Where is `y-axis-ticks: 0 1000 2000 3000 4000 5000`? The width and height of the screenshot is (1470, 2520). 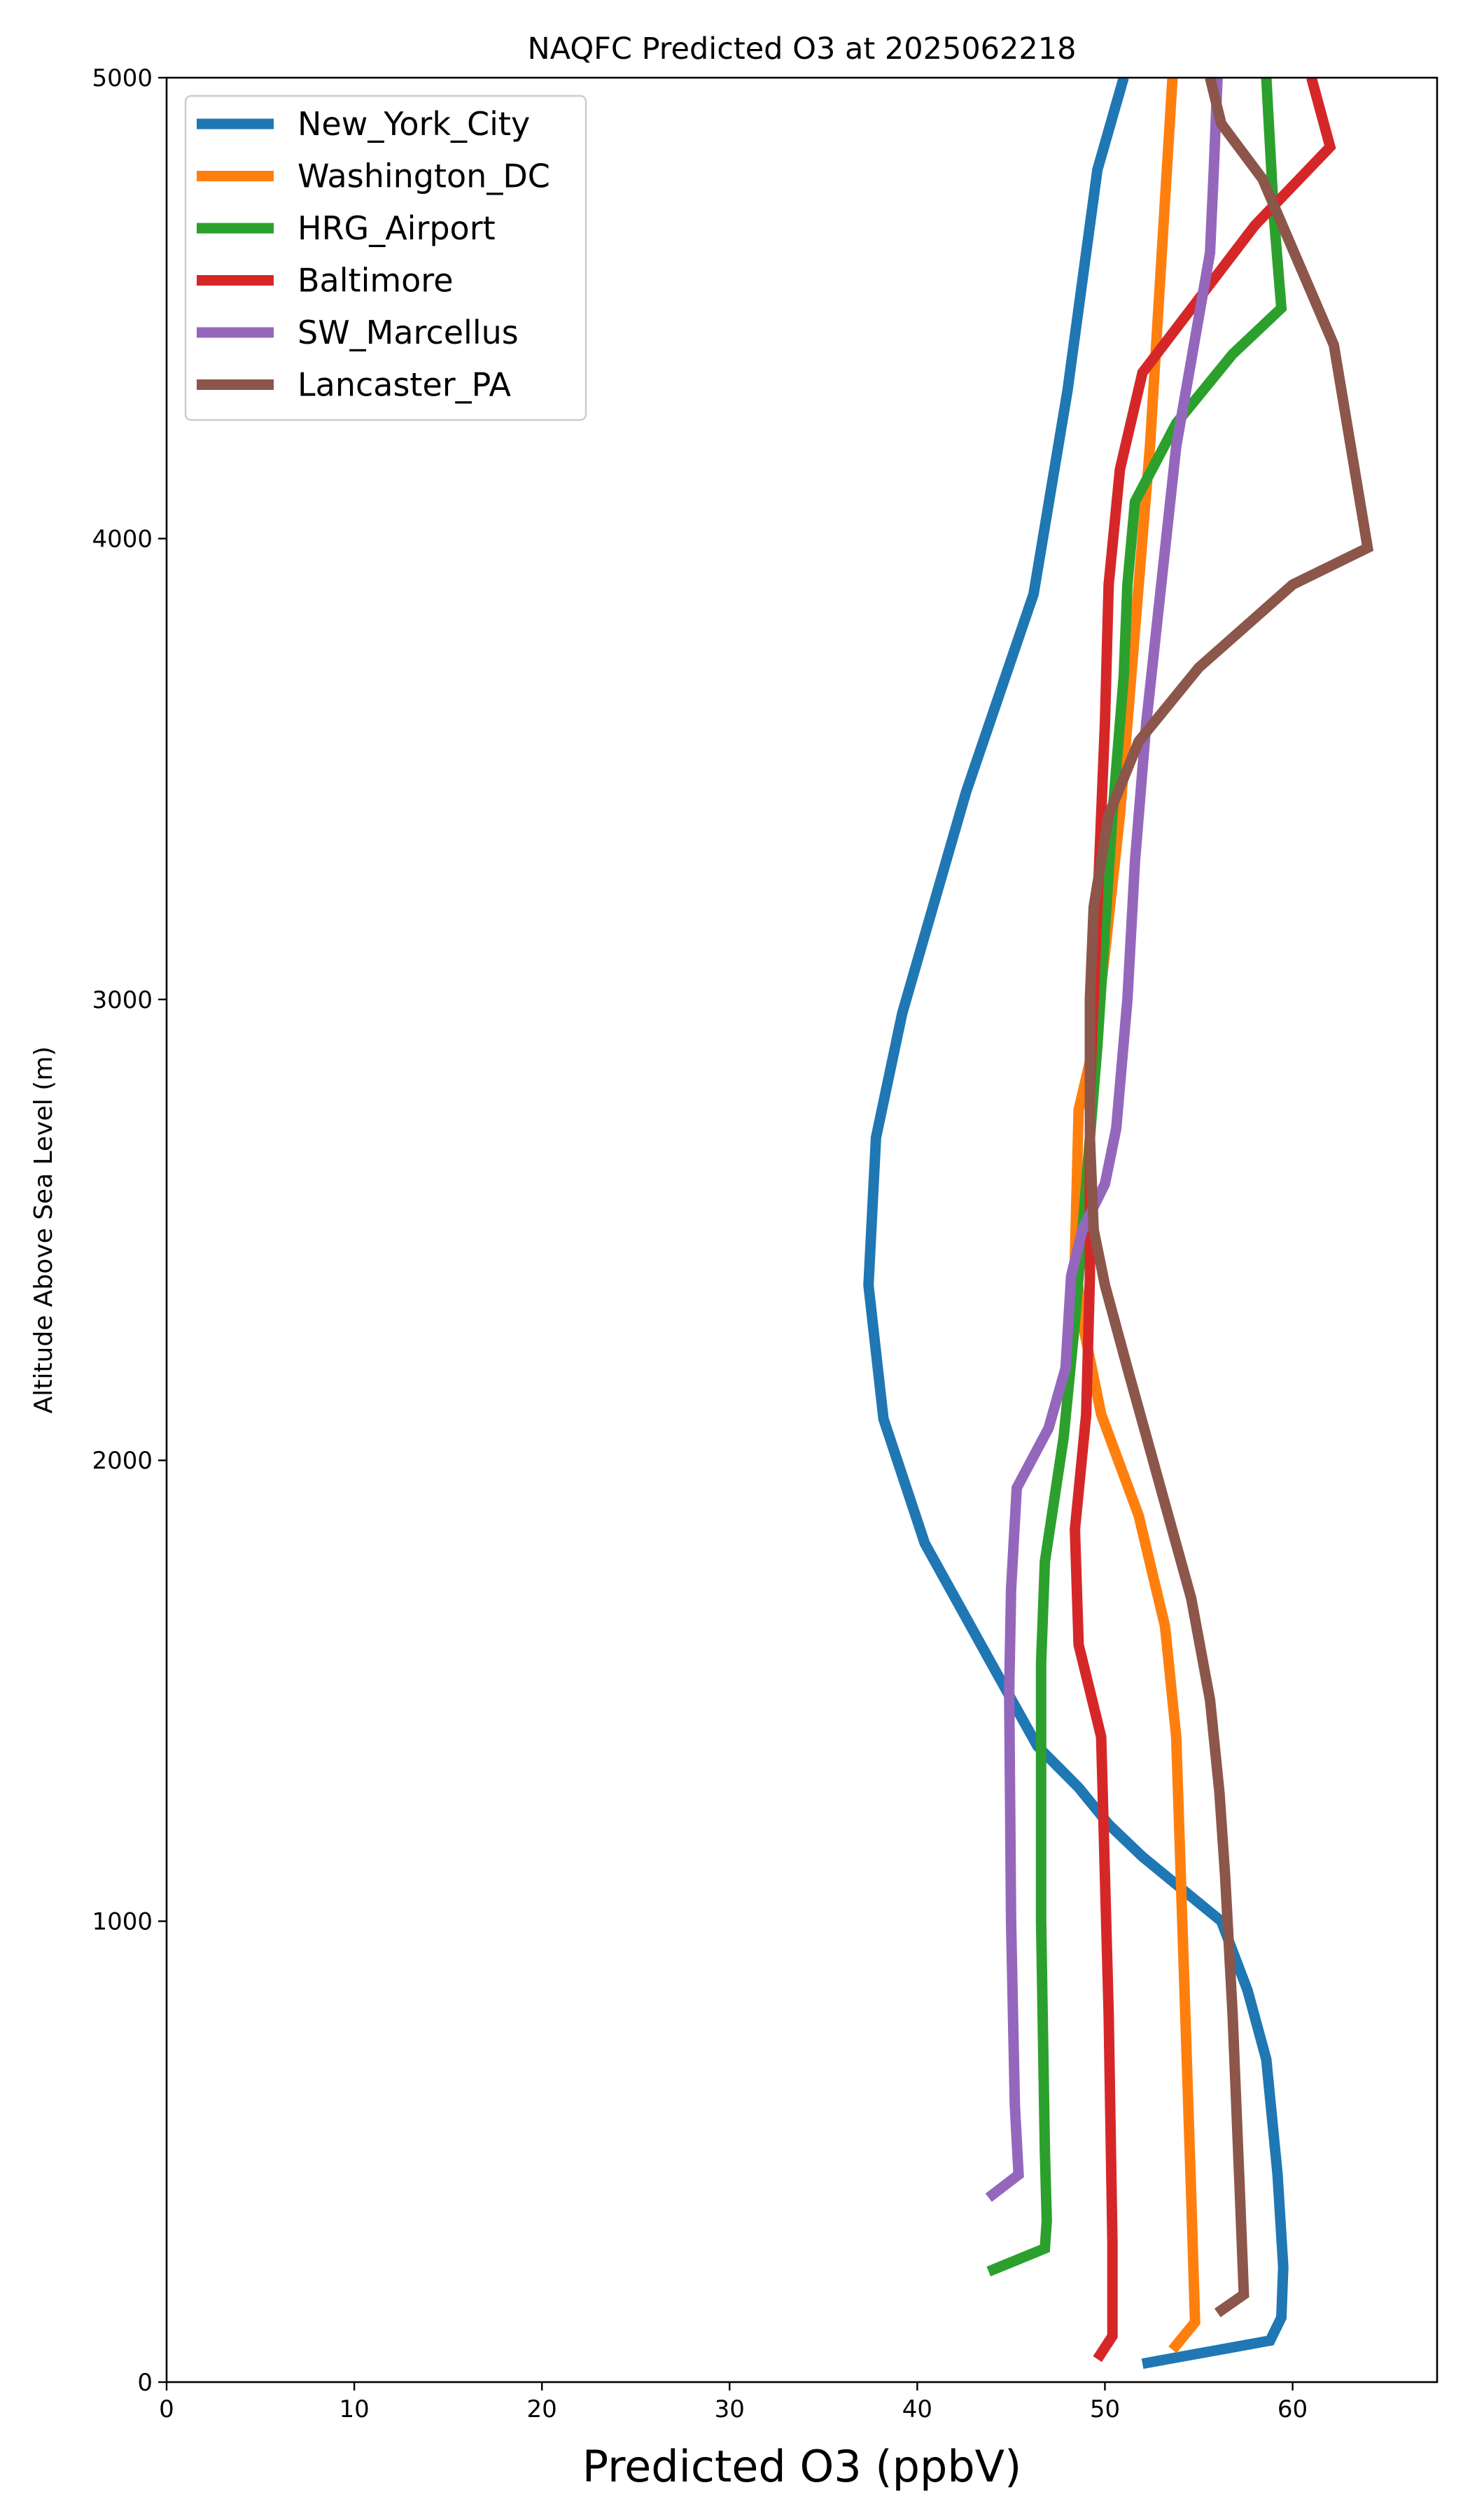 y-axis-ticks: 0 1000 2000 3000 4000 5000 is located at coordinates (129, 1230).